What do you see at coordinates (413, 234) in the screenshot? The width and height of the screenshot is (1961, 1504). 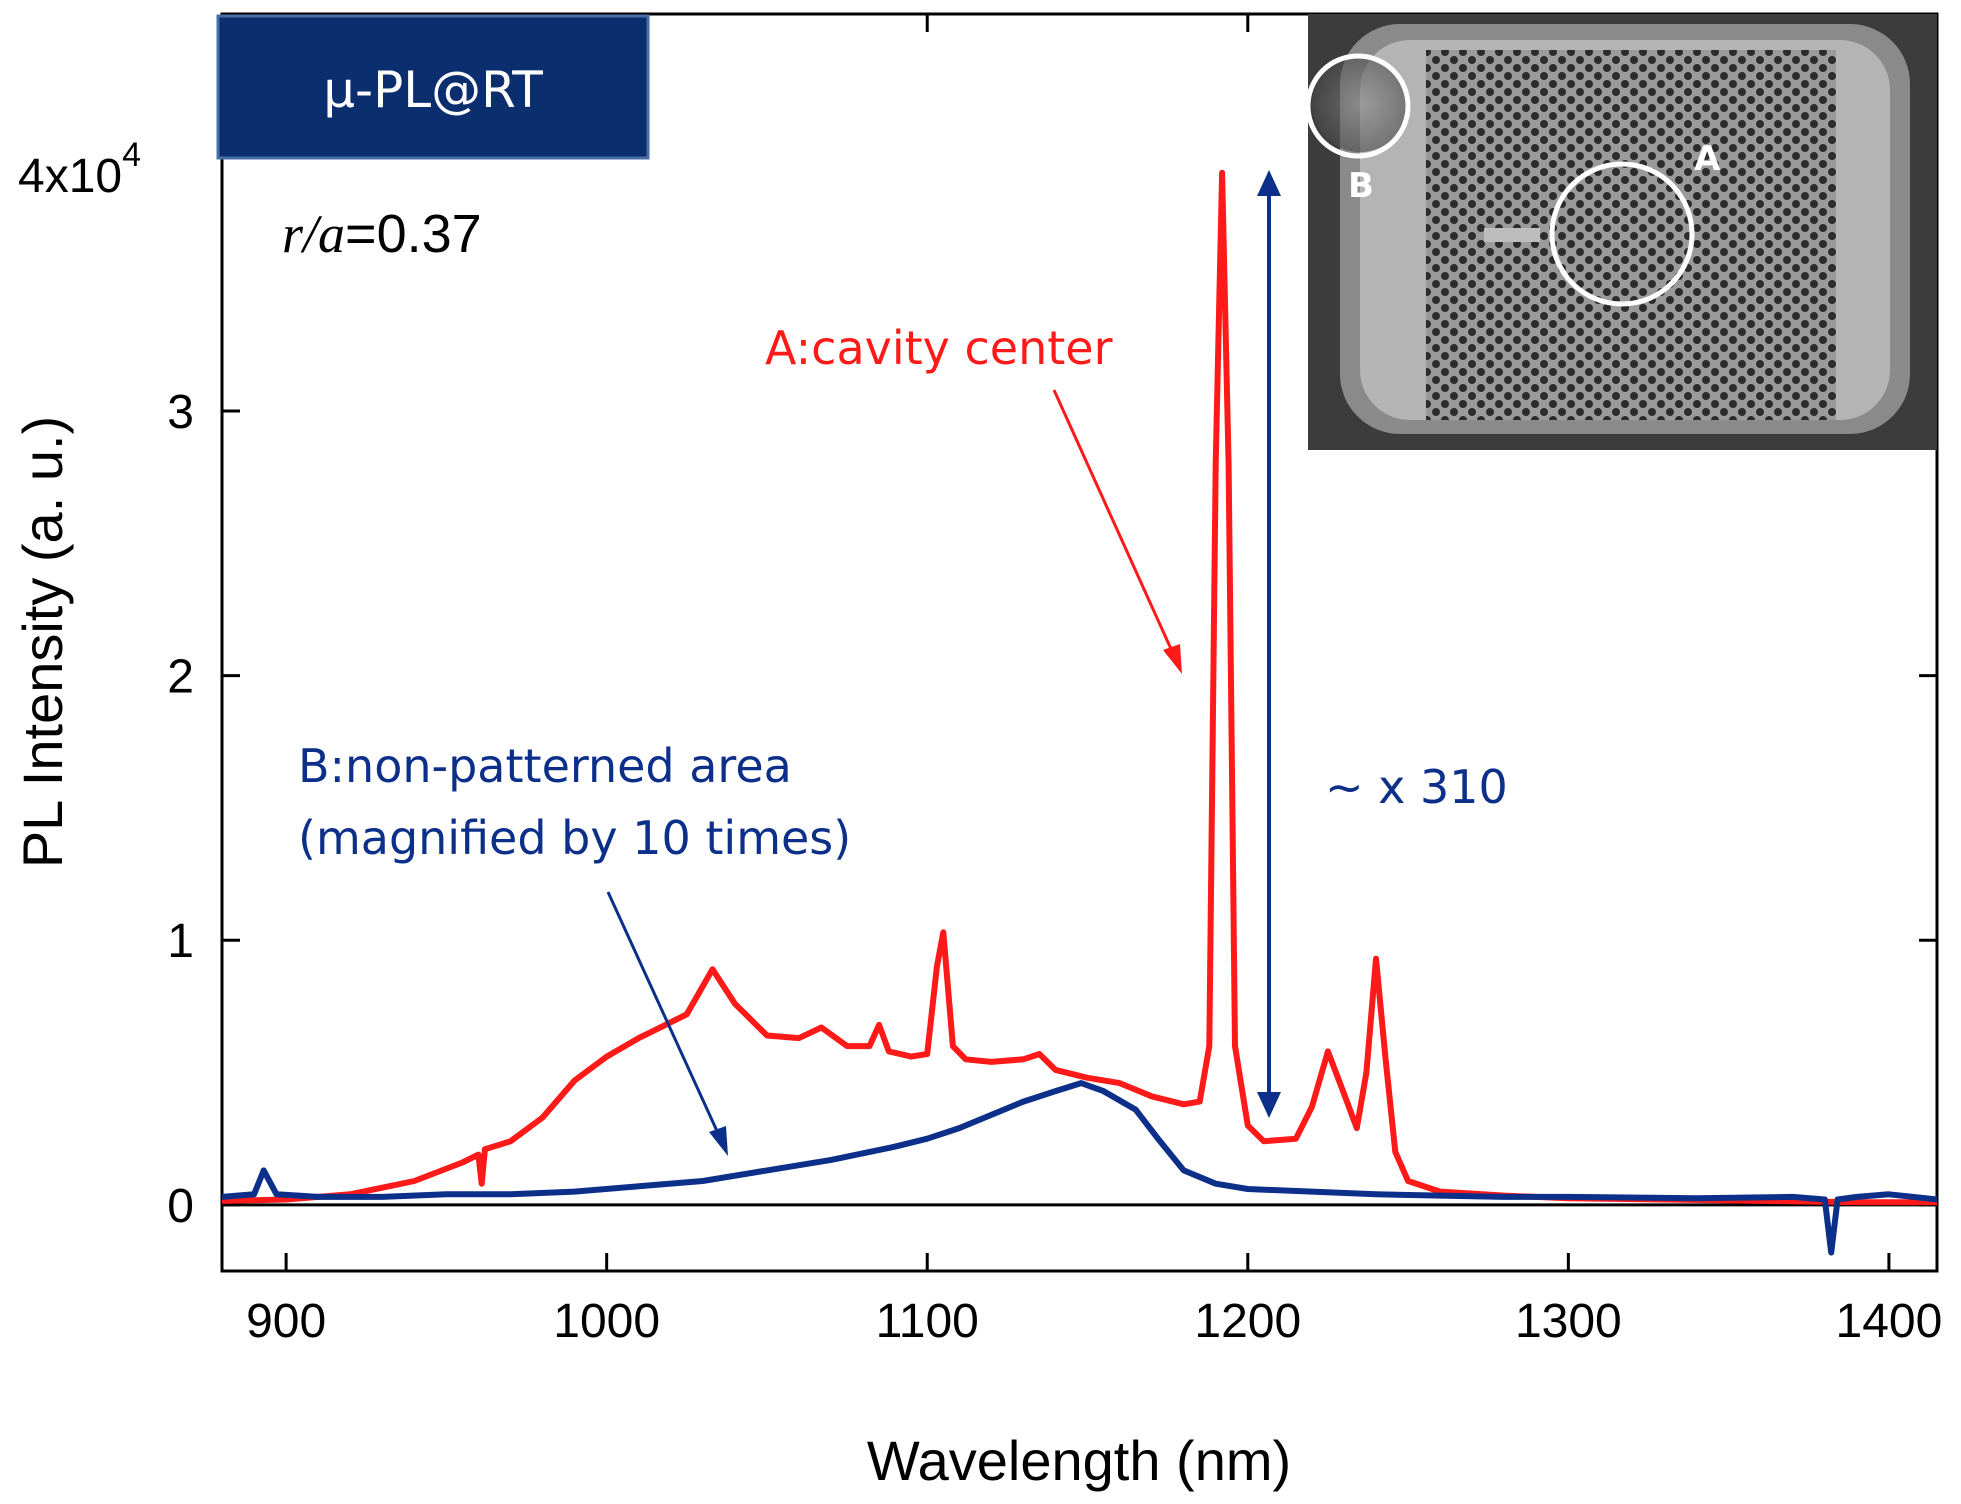 I see `ratio-value: =0.37` at bounding box center [413, 234].